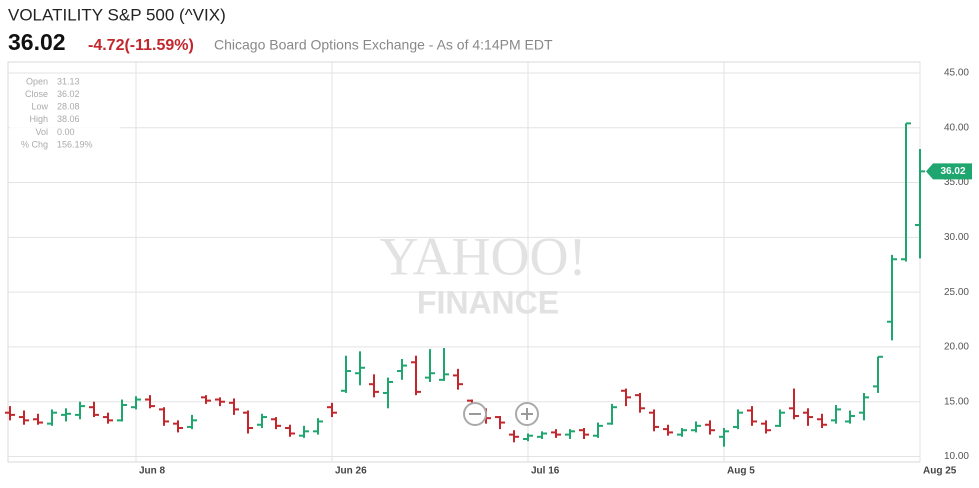  I want to click on y-tick-label: 45.00, so click(956, 73).